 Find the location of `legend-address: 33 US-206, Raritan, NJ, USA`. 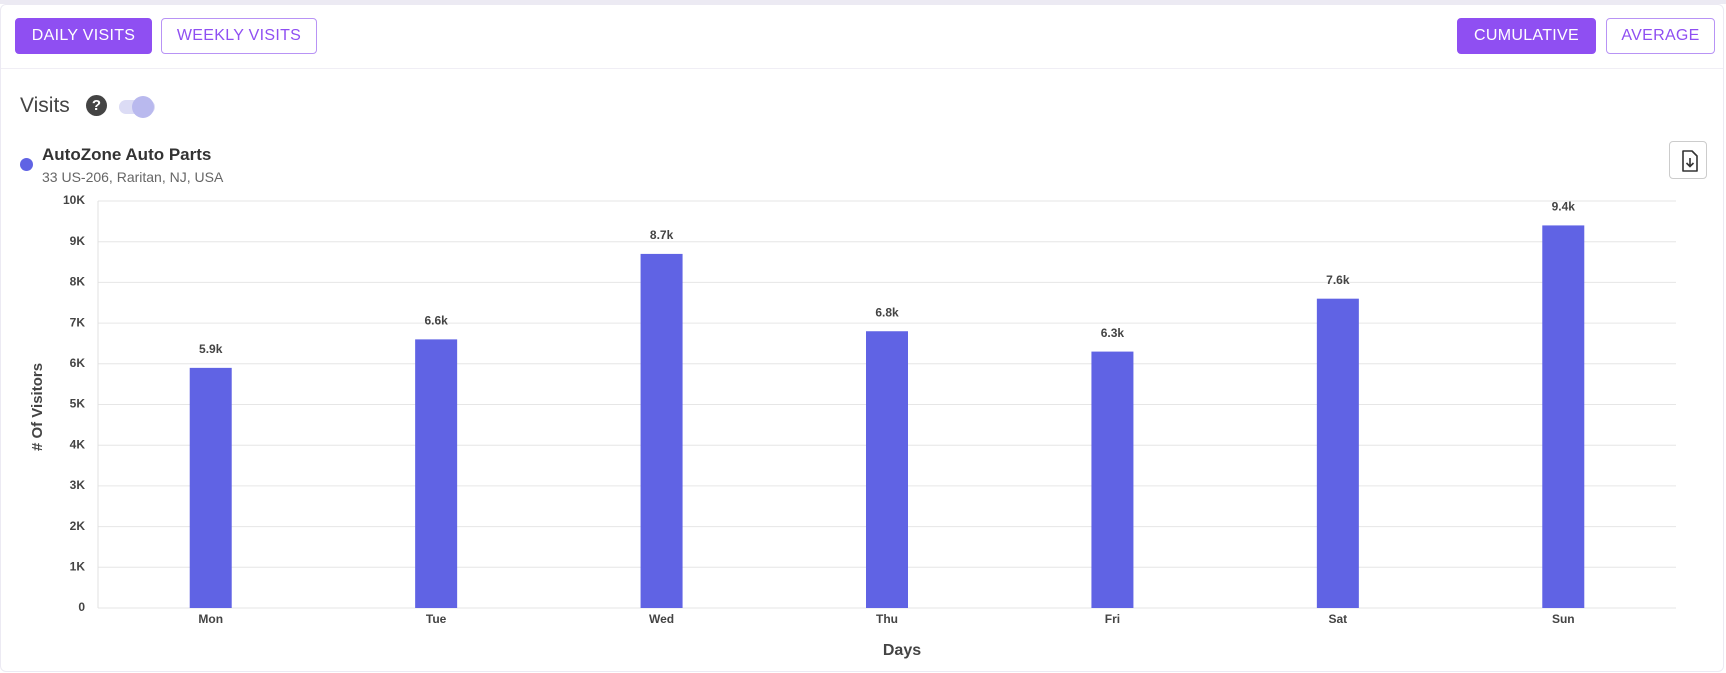

legend-address: 33 US-206, Raritan, NJ, USA is located at coordinates (133, 177).